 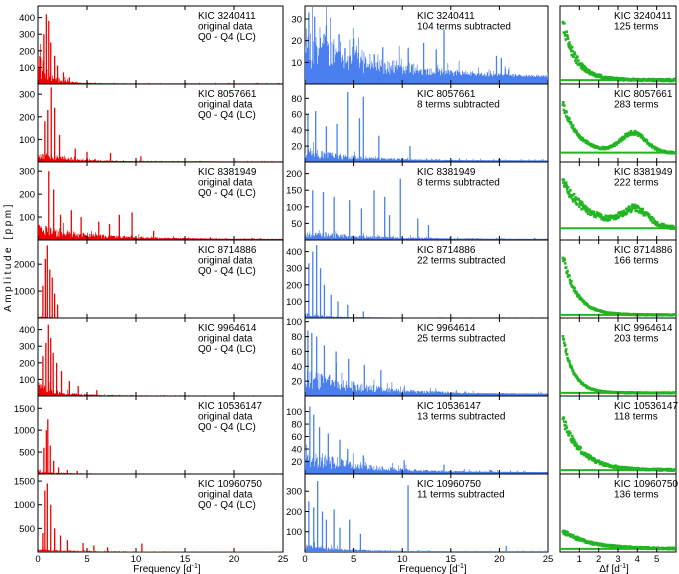 I want to click on panel-frame, so click(x=618, y=357).